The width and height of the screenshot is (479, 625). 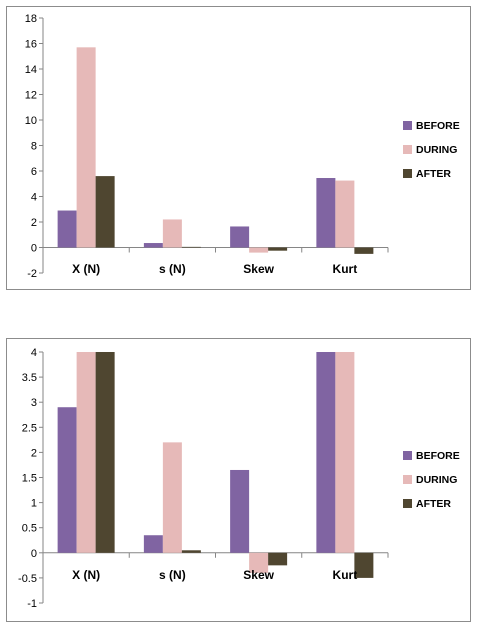 What do you see at coordinates (29, 378) in the screenshot?
I see `y-tick-label: 3.5` at bounding box center [29, 378].